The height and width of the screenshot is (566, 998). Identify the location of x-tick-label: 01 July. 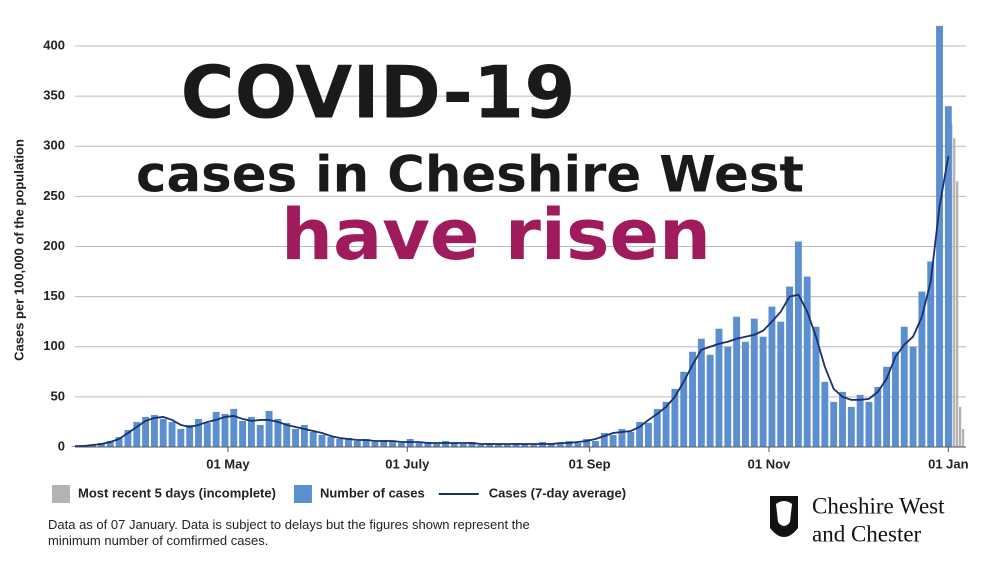
(407, 463).